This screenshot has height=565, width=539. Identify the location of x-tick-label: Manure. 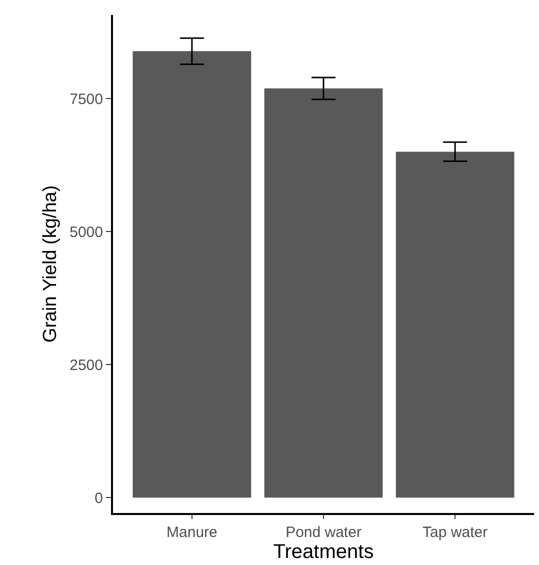
(192, 532).